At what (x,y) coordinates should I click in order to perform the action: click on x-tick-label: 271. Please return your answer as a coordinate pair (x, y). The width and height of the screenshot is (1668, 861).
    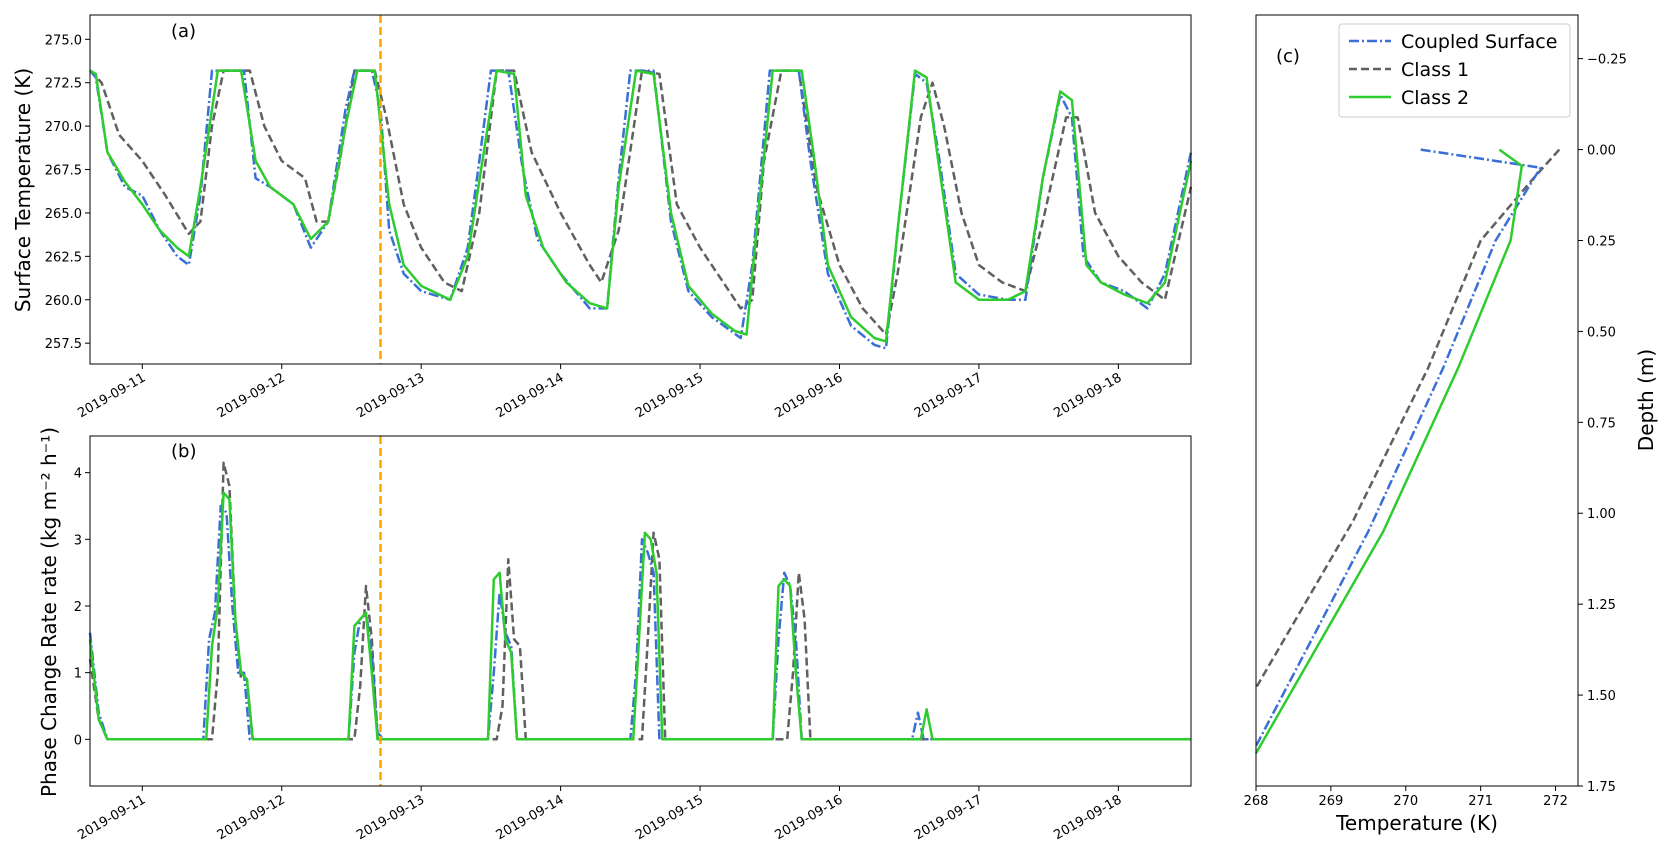
    Looking at the image, I should click on (1480, 801).